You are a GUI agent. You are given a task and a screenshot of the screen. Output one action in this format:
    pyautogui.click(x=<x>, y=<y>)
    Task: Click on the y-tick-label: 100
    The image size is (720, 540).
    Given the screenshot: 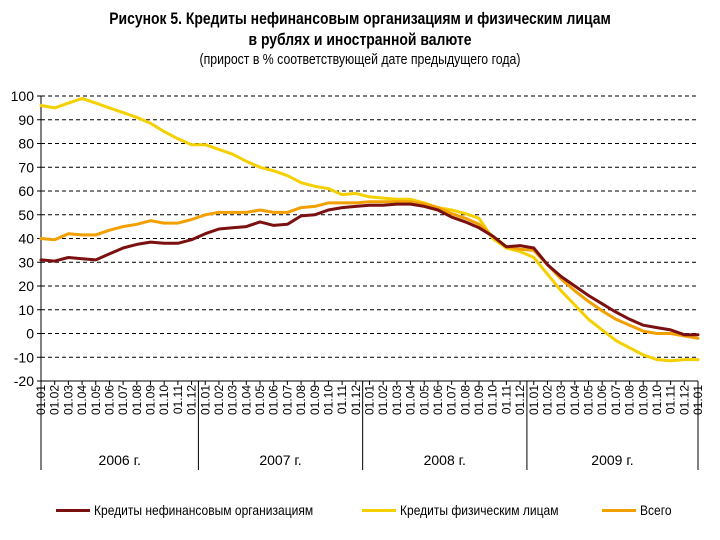 What is the action you would take?
    pyautogui.click(x=23, y=96)
    